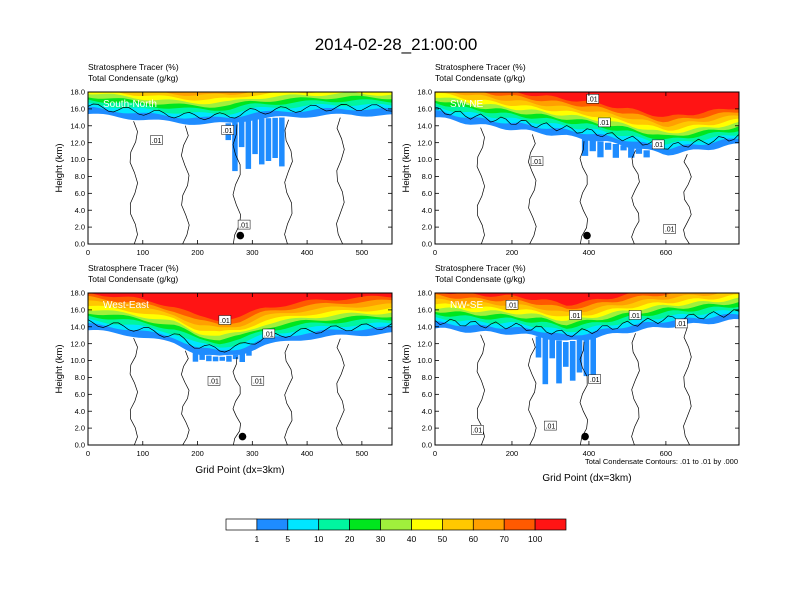 The height and width of the screenshot is (612, 792). I want to click on x-tick-label: 300, so click(252, 453).